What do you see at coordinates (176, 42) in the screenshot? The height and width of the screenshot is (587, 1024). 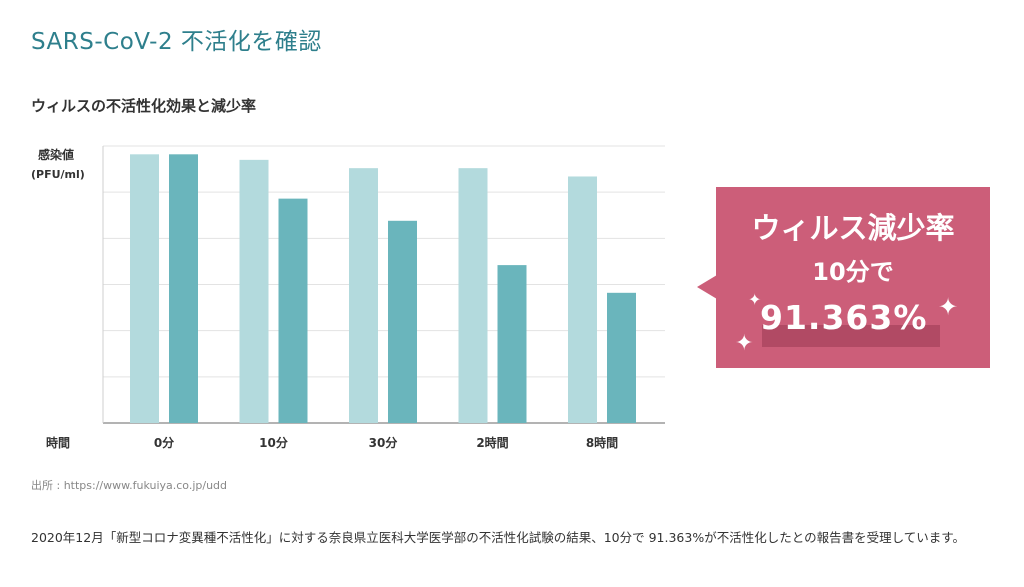 I see `page-title: SARS-CoV-2 不活化を確認` at bounding box center [176, 42].